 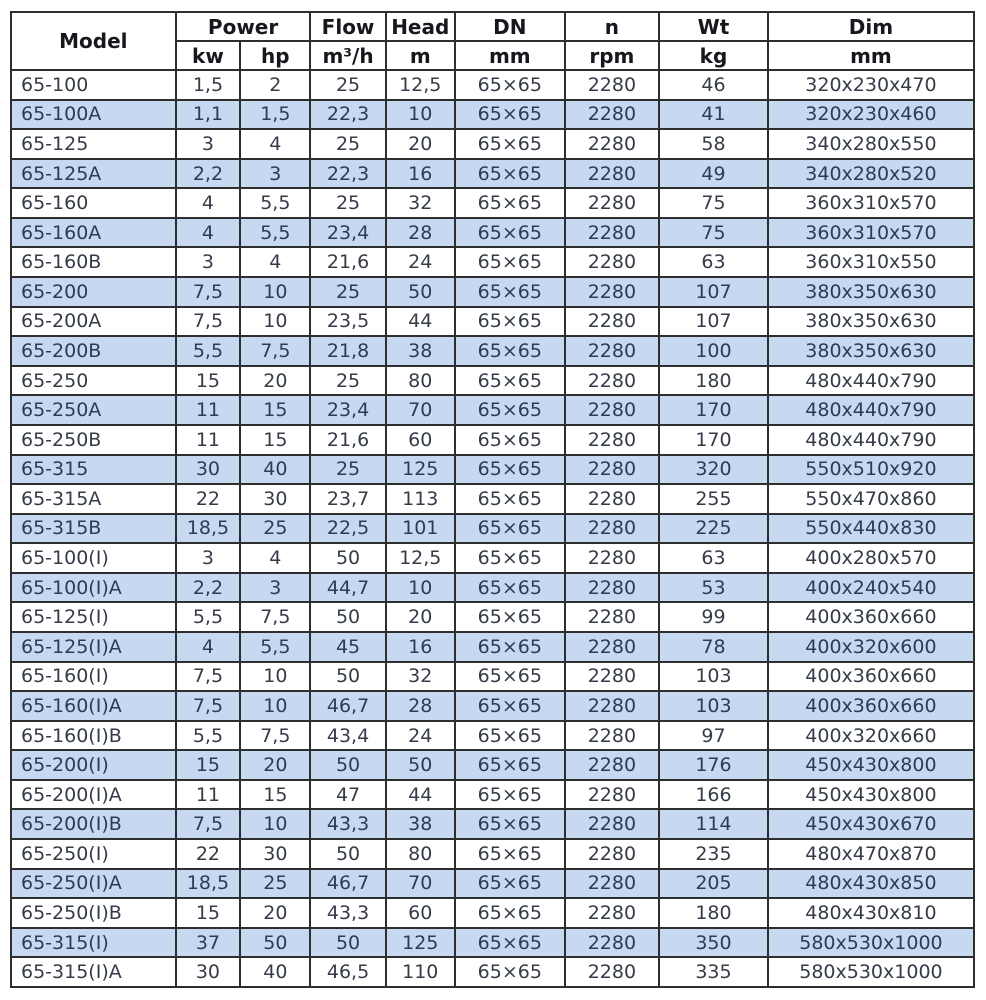 I want to click on table-row: 65-250B 11 15 21,6 60 65×65 2280 170 480x440x790, so click(x=493, y=439).